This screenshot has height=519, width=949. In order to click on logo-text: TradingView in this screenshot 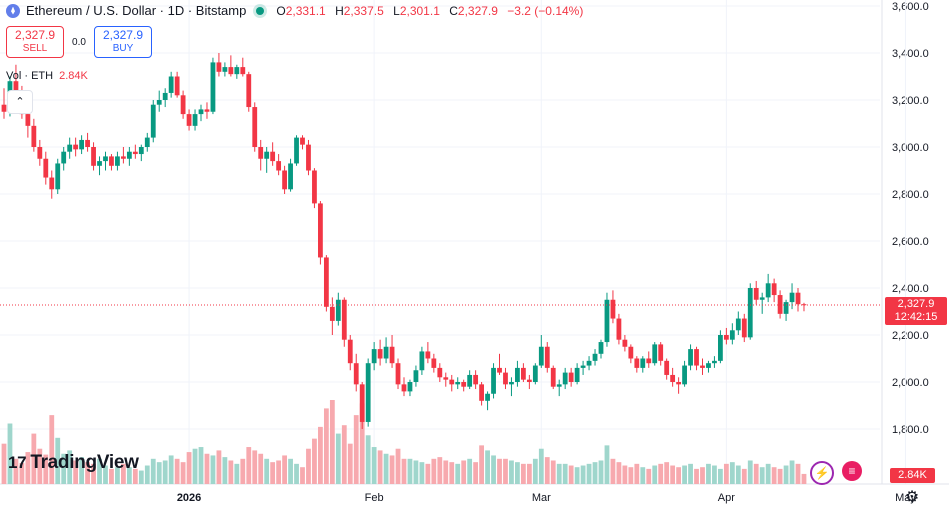, I will do `click(84, 462)`.